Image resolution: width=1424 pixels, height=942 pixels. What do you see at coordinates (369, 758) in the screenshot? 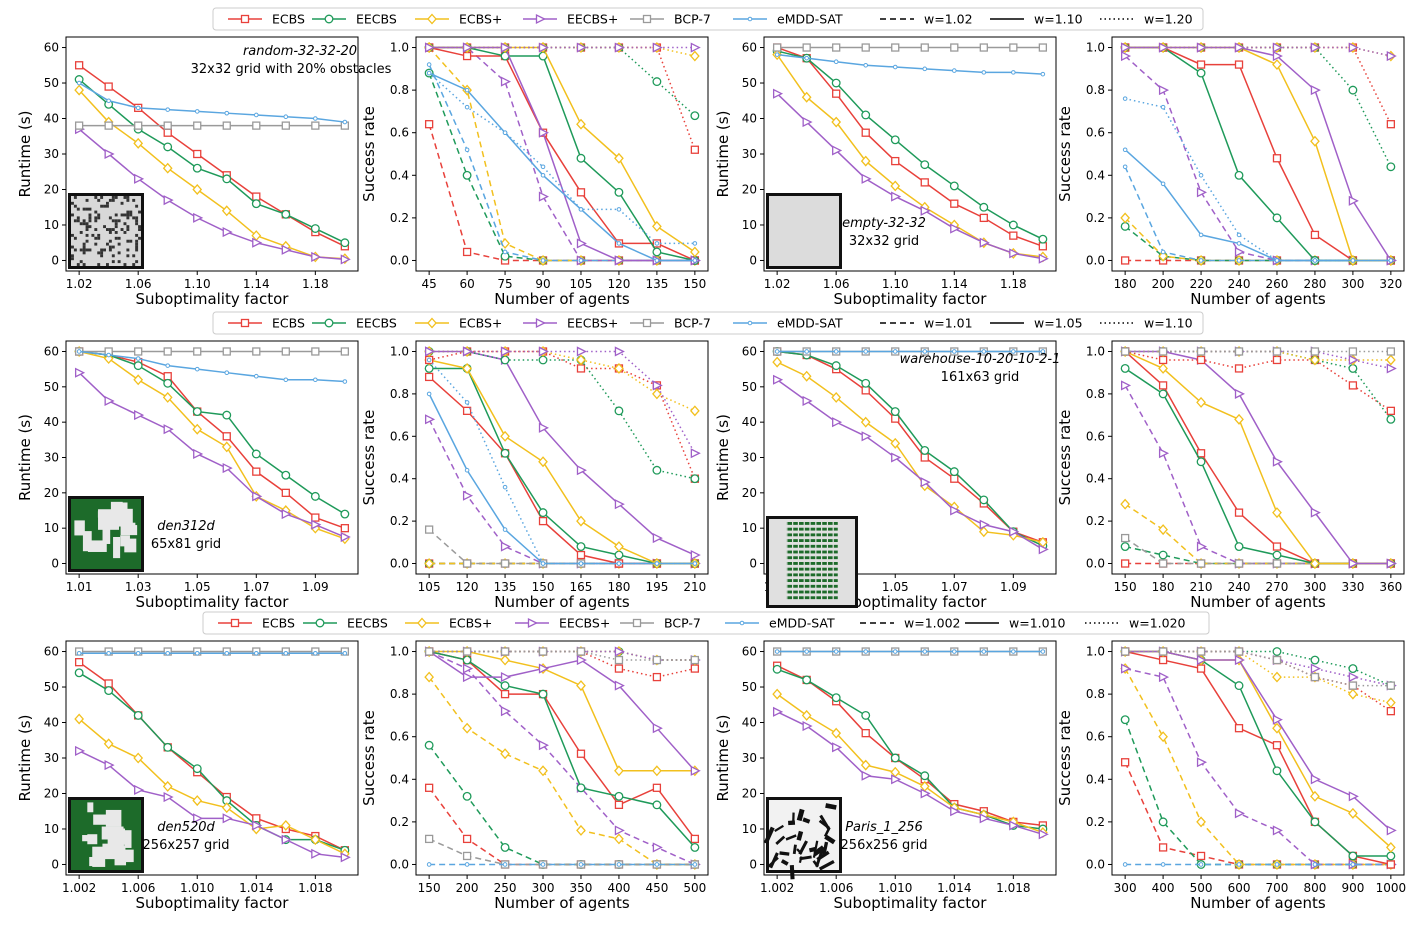
I see `y-axis-label: Success rate` at bounding box center [369, 758].